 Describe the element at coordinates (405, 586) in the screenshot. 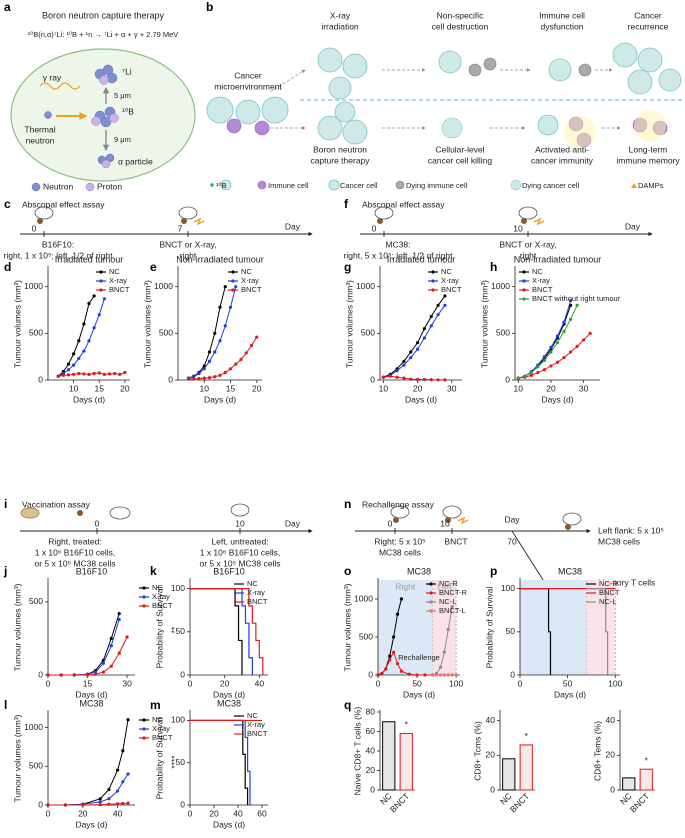

I see `region-label: Right` at that location.